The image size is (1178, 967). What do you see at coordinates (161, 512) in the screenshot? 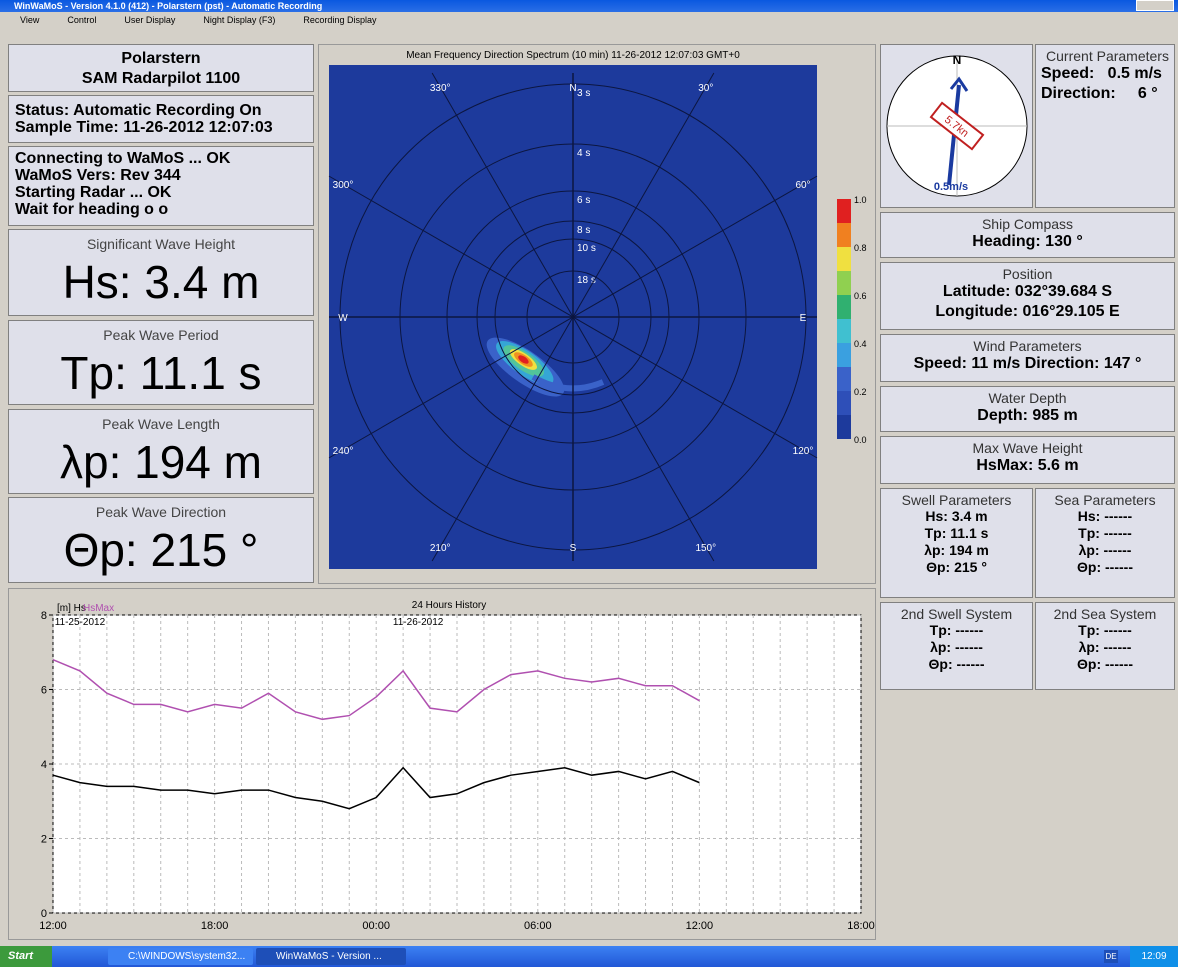
I see `param-label: Peak Wave Direction` at bounding box center [161, 512].